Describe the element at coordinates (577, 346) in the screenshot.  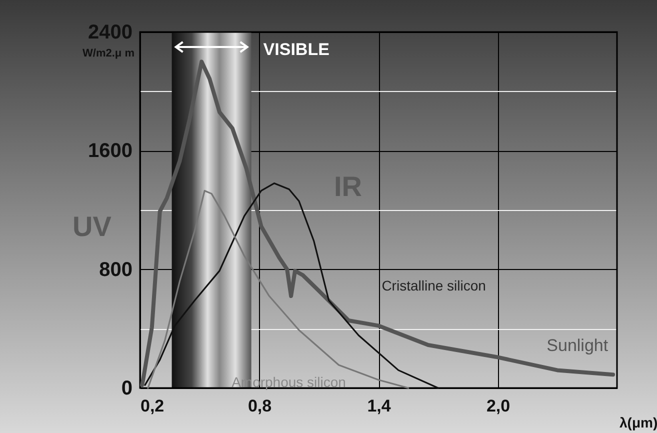
I see `series-label: Sunlight` at that location.